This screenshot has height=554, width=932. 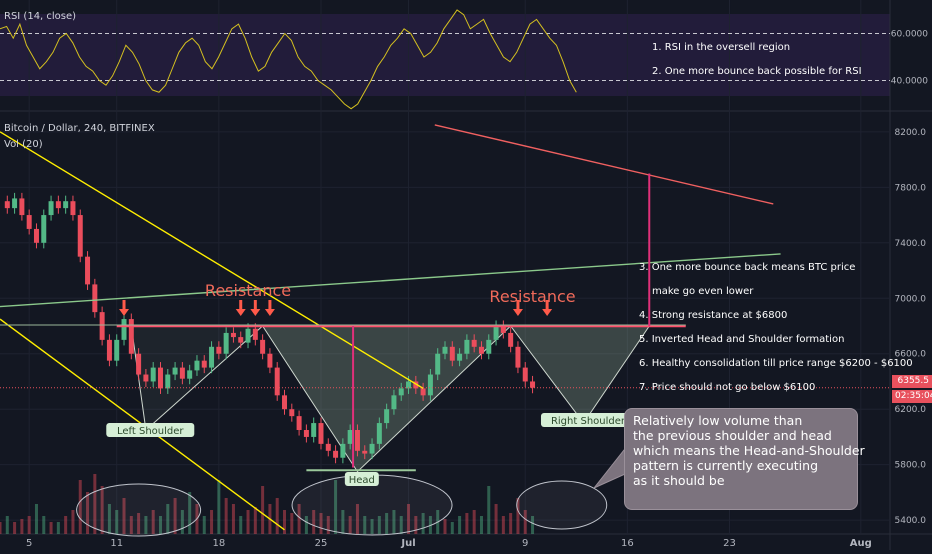 What do you see at coordinates (911, 410) in the screenshot?
I see `price-tick-label: 6200.0` at bounding box center [911, 410].